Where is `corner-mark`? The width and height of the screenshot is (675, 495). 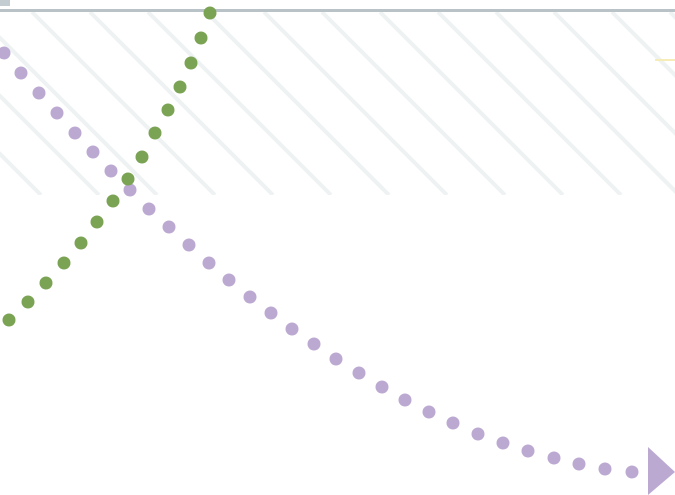
corner-mark is located at coordinates (5, 3).